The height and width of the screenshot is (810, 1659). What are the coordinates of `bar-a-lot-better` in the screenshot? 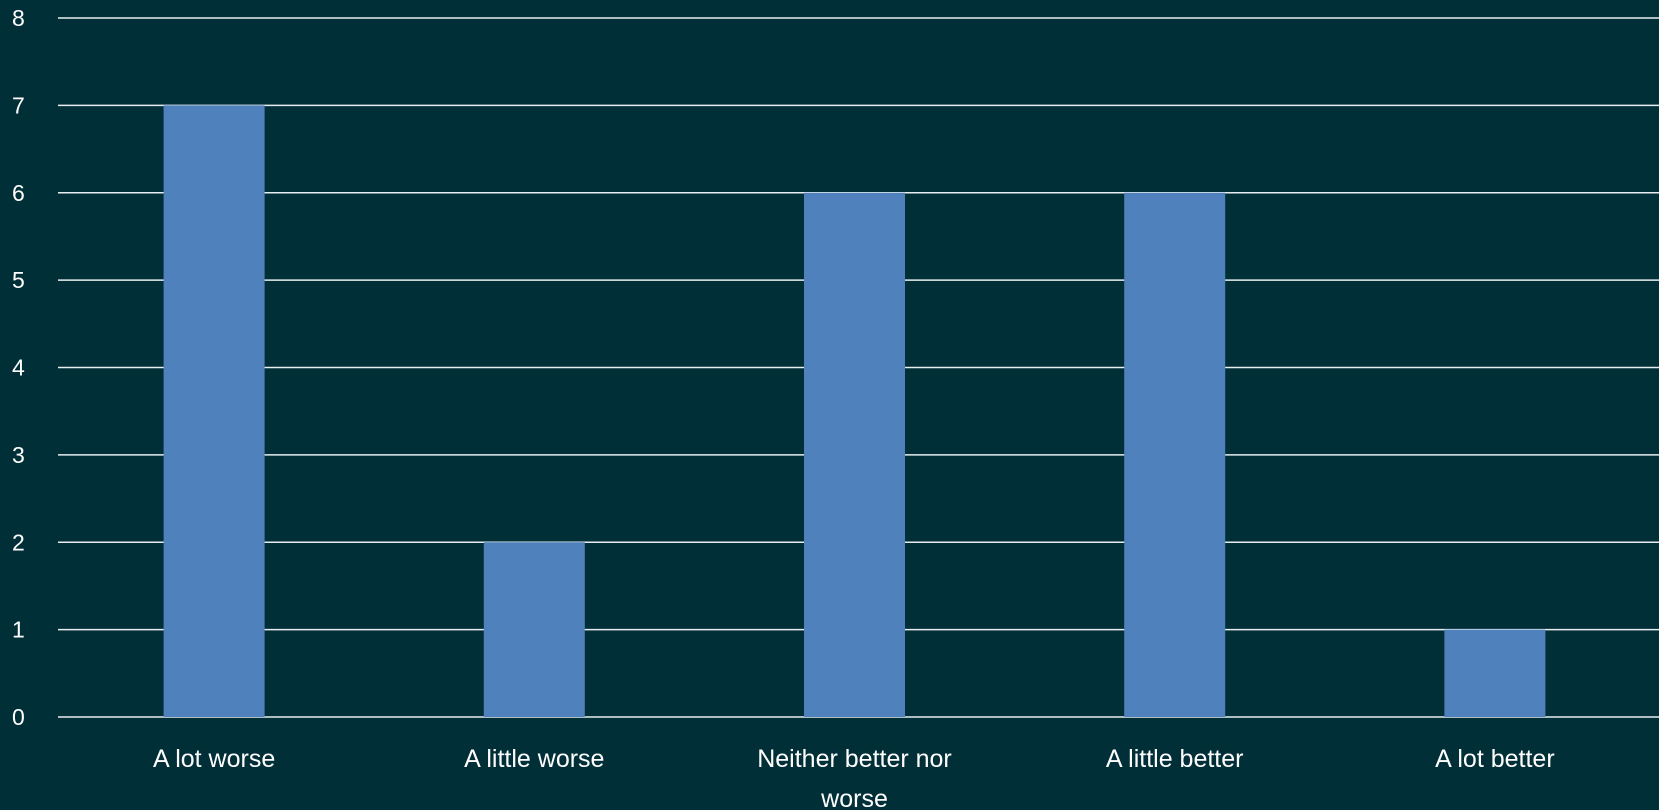 It's located at (1495, 673).